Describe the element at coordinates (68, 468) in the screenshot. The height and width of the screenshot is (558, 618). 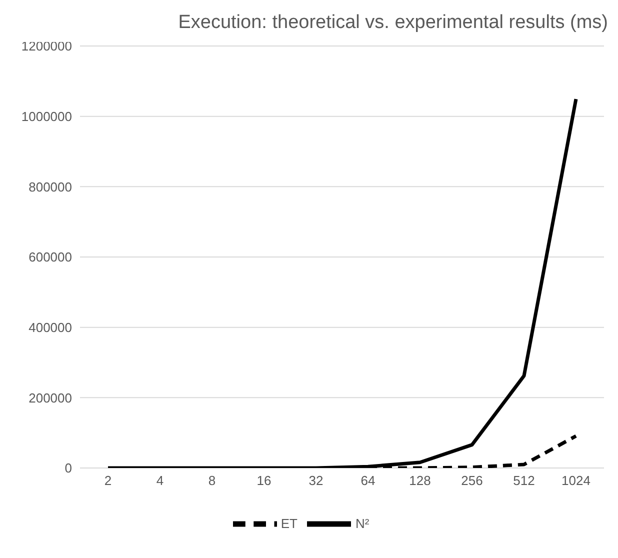
I see `y-tick-label: 0` at that location.